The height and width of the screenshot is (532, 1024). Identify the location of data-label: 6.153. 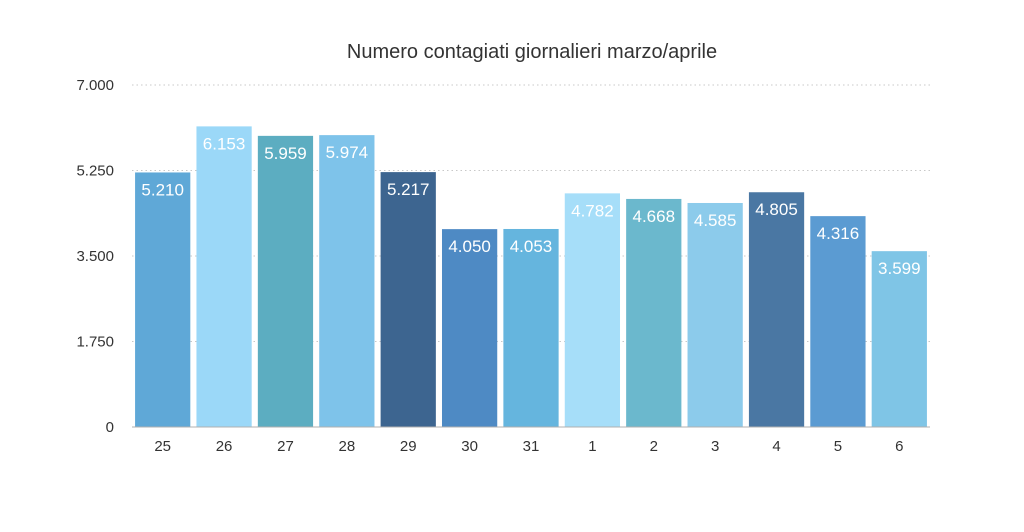
(224, 143).